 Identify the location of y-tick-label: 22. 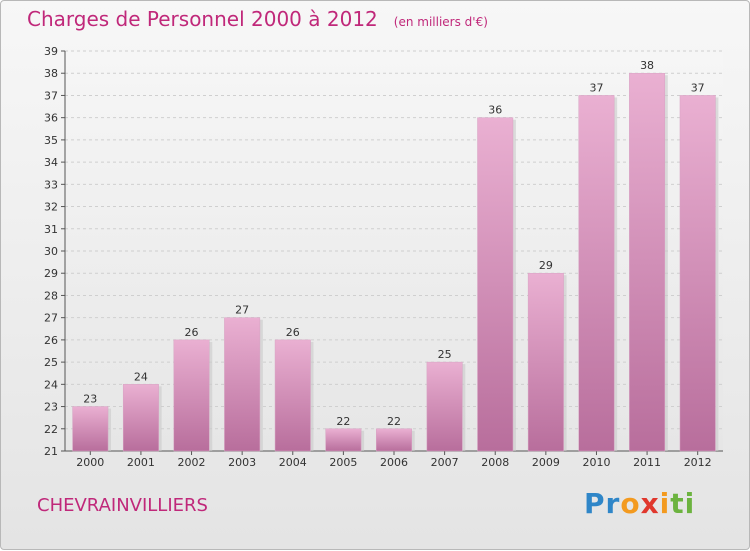
(51, 429).